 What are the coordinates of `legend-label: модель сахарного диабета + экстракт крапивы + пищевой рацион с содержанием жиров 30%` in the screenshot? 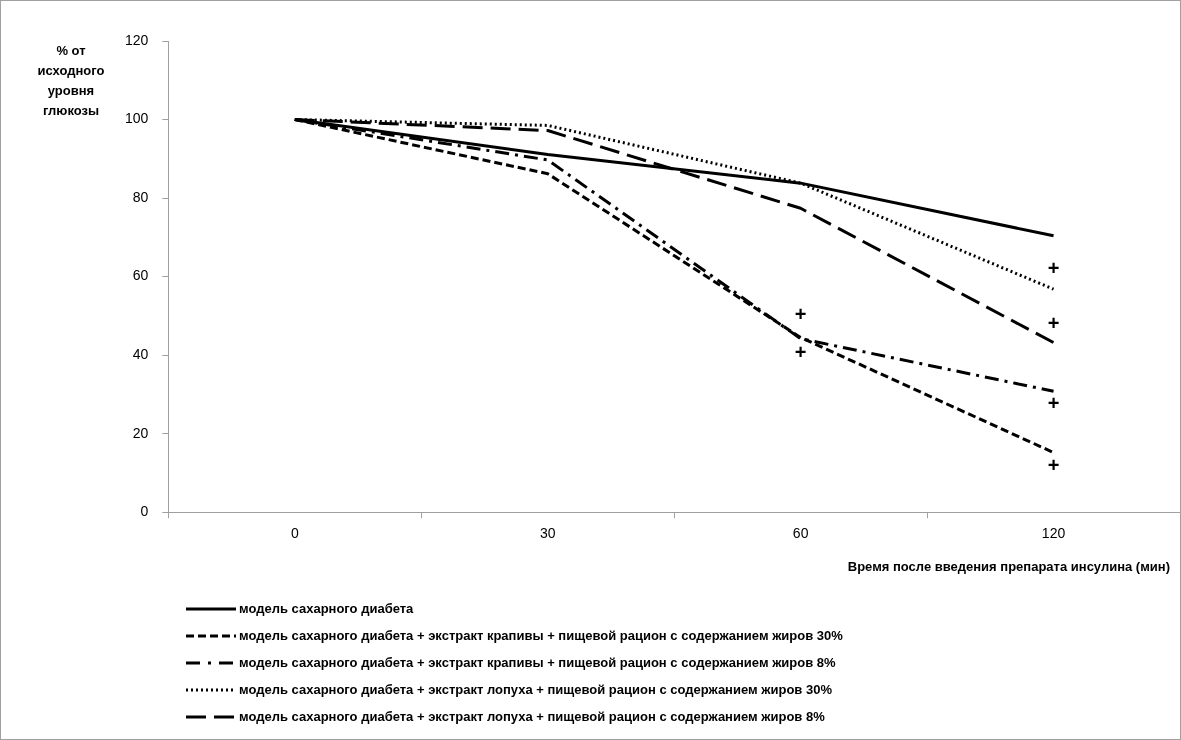 It's located at (541, 635).